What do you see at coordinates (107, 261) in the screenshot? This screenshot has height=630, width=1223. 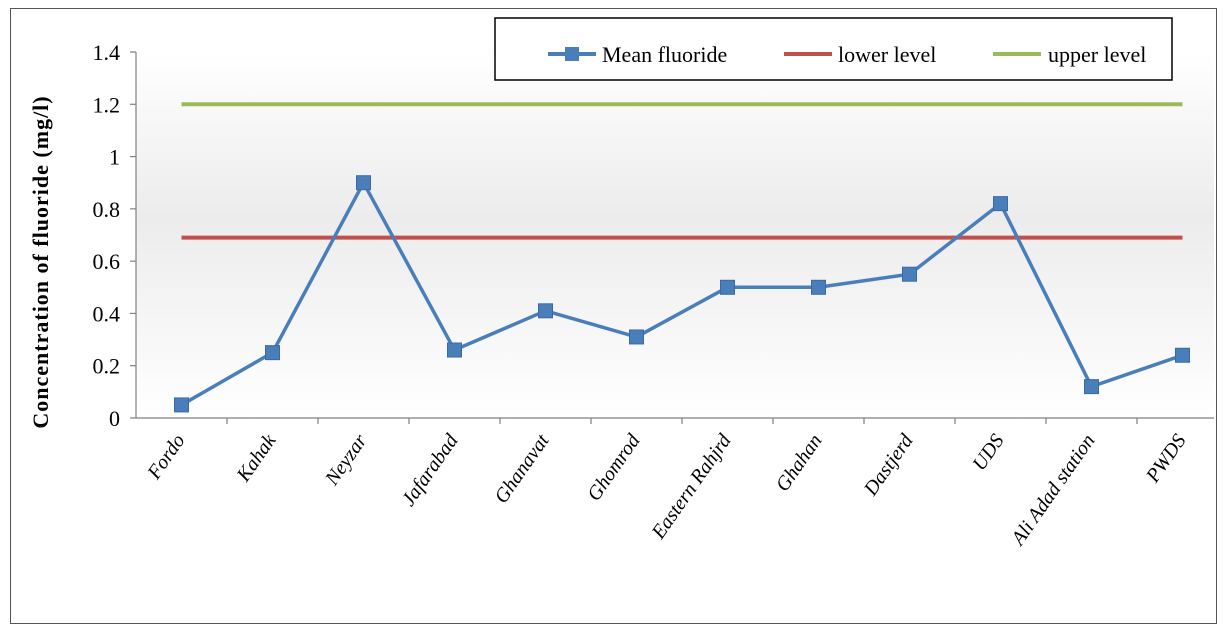 I see `y-tick-label: 0.6` at bounding box center [107, 261].